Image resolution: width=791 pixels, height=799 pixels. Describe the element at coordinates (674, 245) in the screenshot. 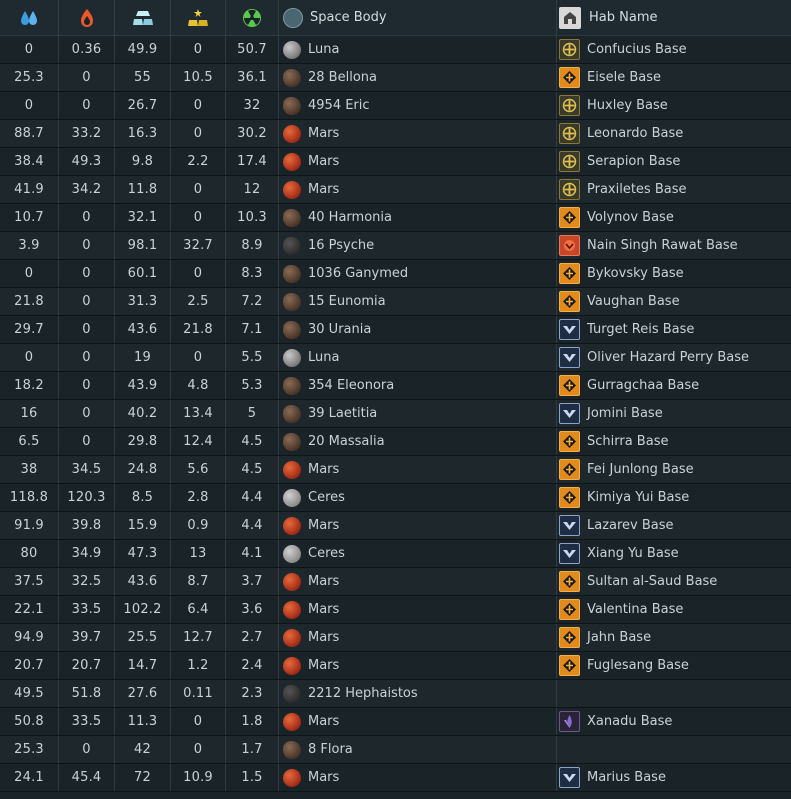

I see `hab-name-cell: Nain Singh Rawat Base` at that location.